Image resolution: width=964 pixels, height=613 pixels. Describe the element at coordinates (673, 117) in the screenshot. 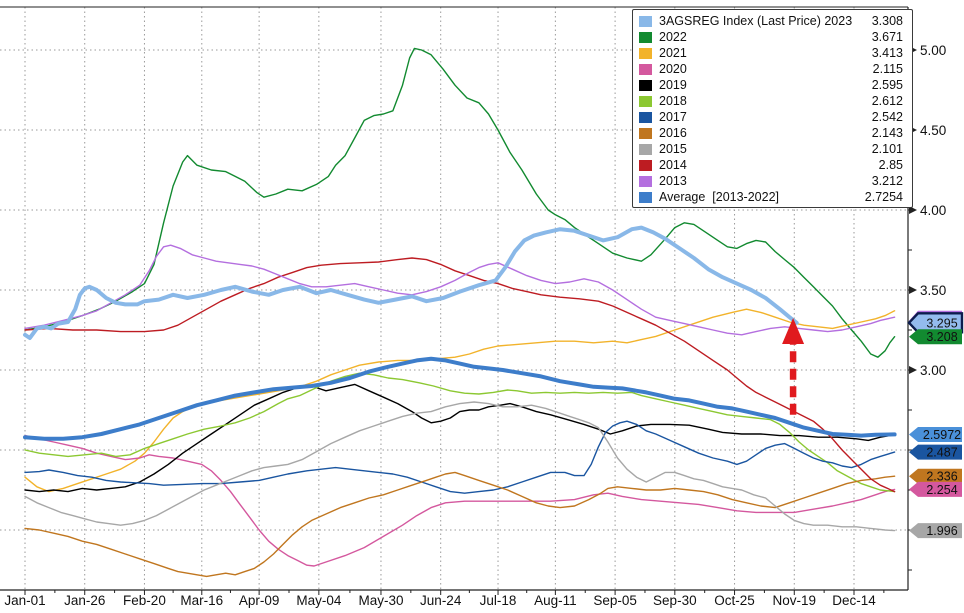

I see `legend-label: 2017` at that location.